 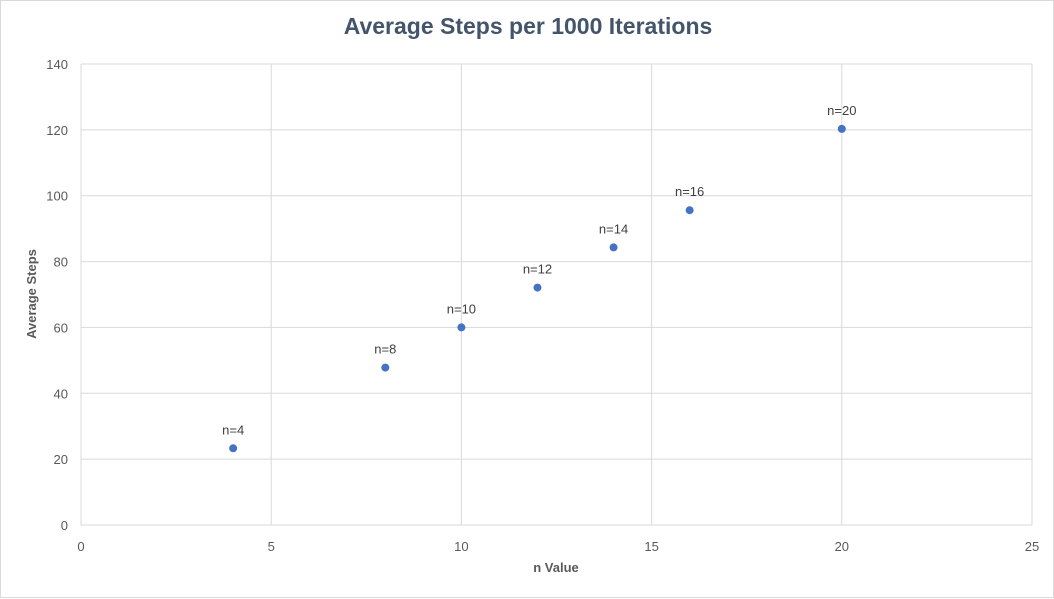 I want to click on y-tick-label: 80, so click(x=61, y=262).